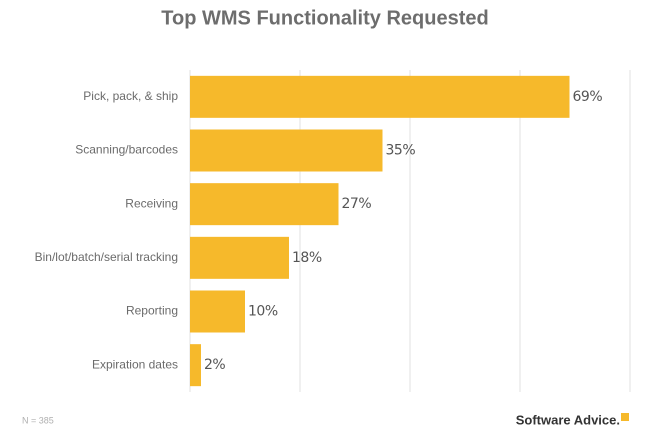  I want to click on value-label: 10%, so click(263, 312).